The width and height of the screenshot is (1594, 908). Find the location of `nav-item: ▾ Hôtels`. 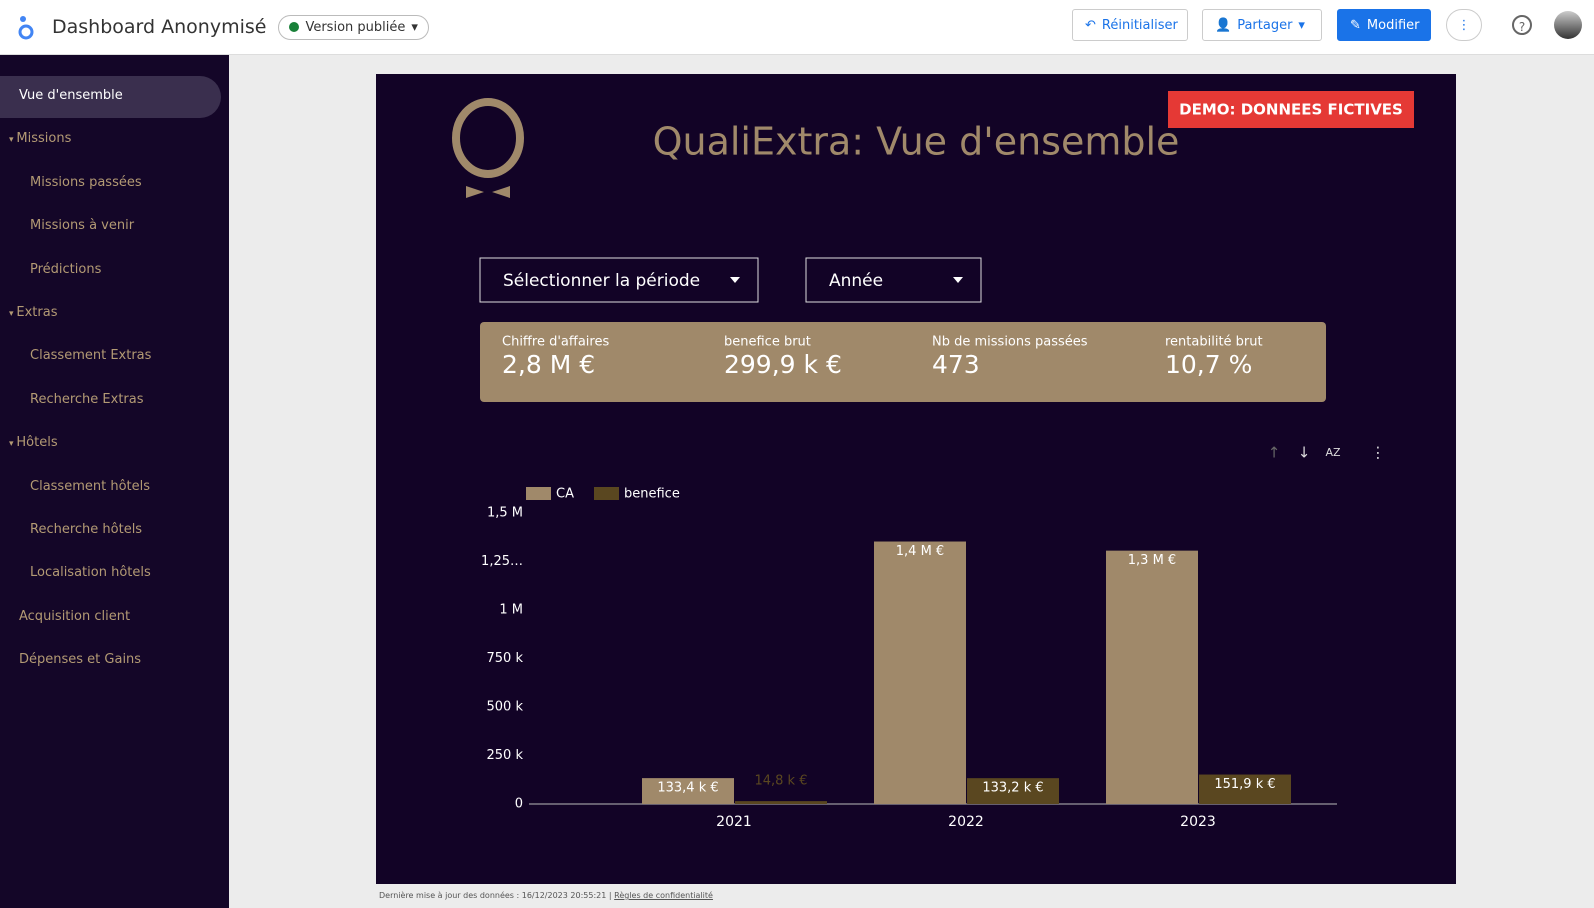

nav-item: ▾ Hôtels is located at coordinates (33, 443).